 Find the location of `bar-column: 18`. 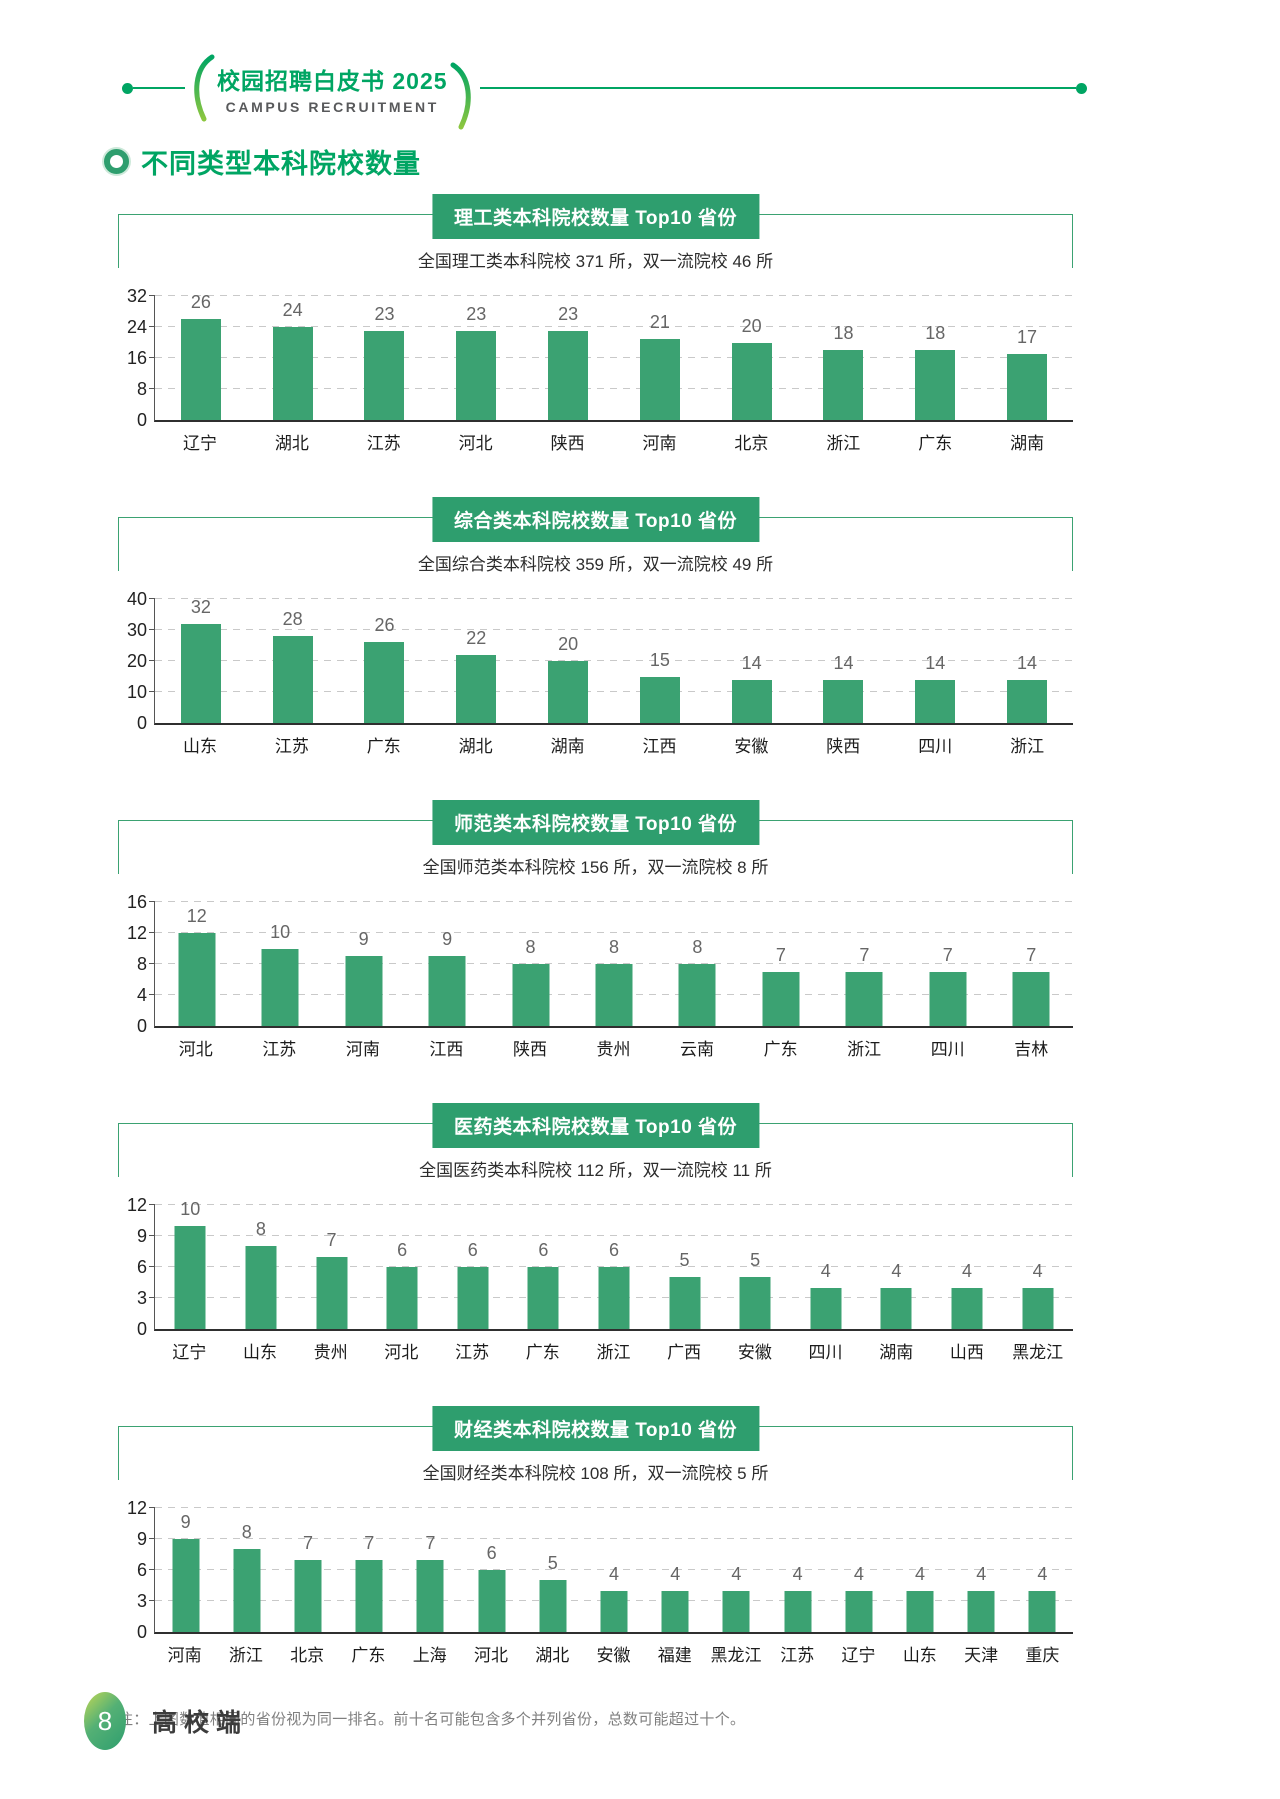

bar-column: 18 is located at coordinates (844, 358).